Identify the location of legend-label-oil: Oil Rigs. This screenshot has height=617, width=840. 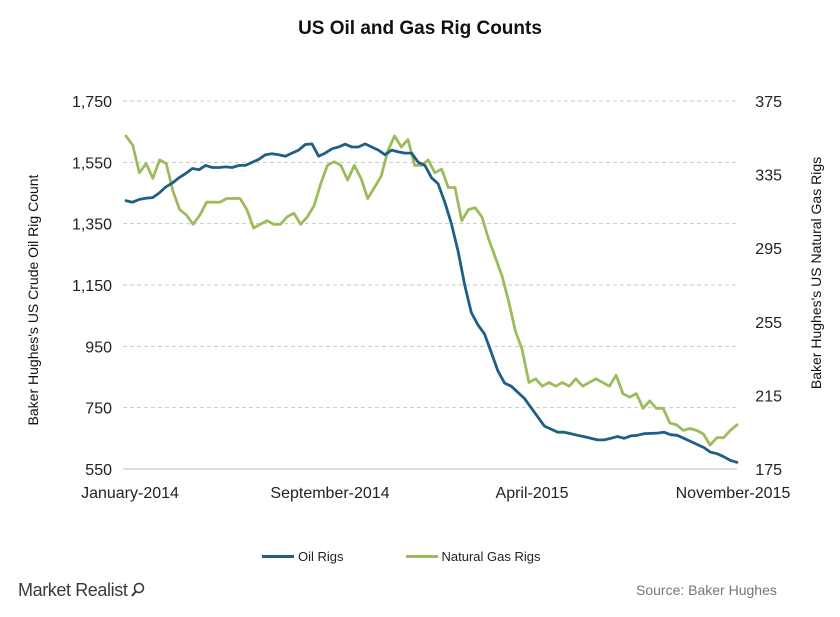
(321, 556).